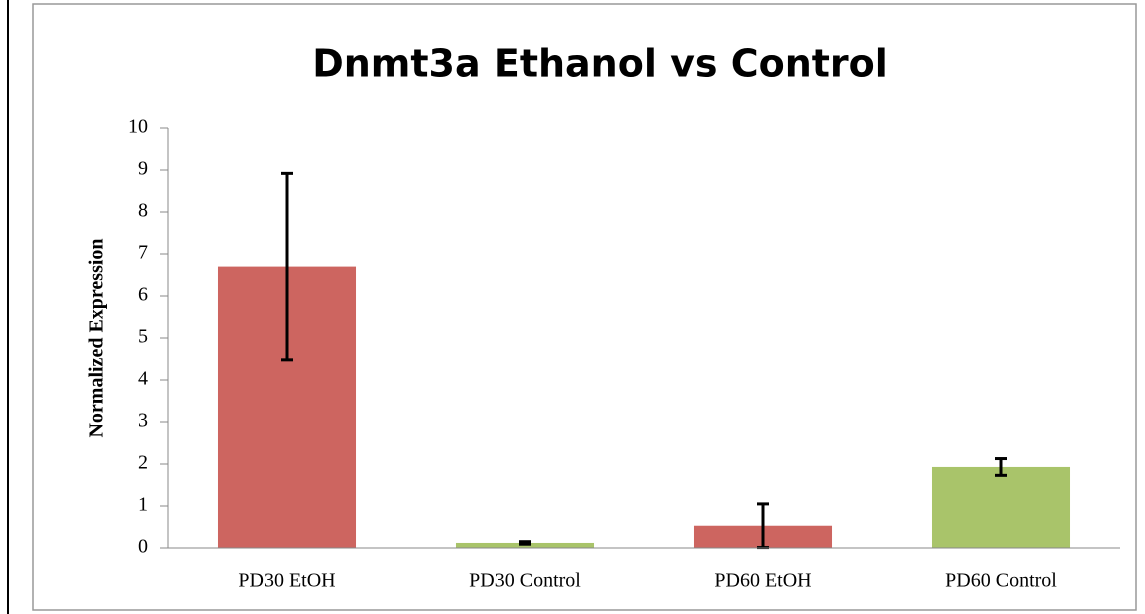 The height and width of the screenshot is (614, 1145). Describe the element at coordinates (1001, 507) in the screenshot. I see `bar` at that location.